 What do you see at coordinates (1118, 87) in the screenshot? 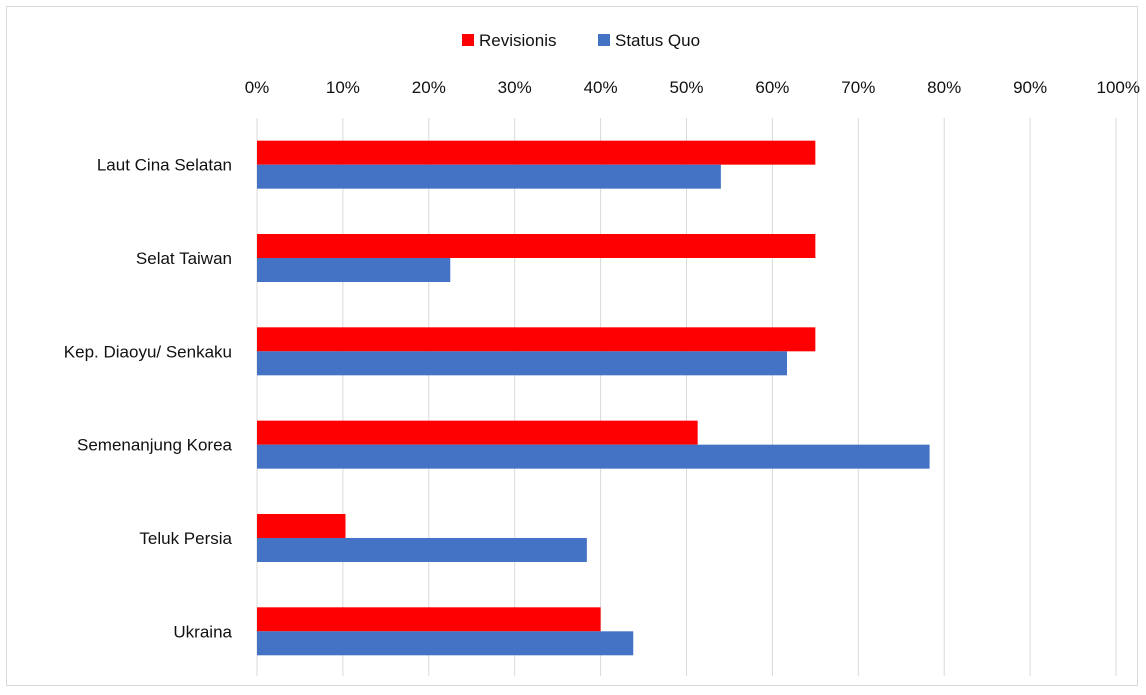
I see `x-tick-label: 100%` at bounding box center [1118, 87].